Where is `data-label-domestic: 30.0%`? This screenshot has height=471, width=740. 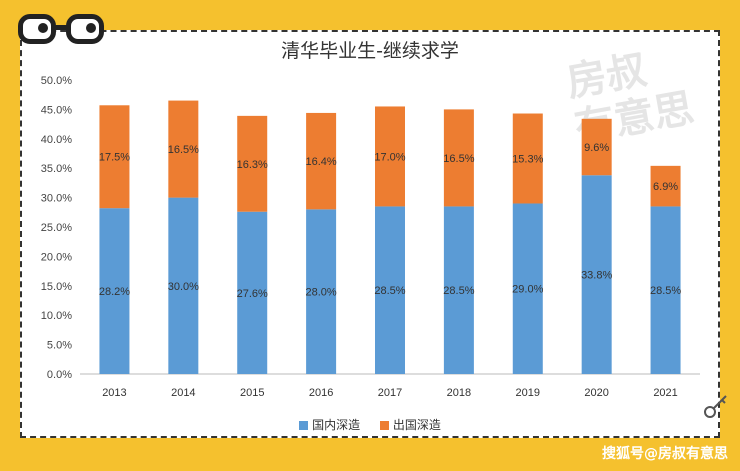 data-label-domestic: 30.0% is located at coordinates (183, 287).